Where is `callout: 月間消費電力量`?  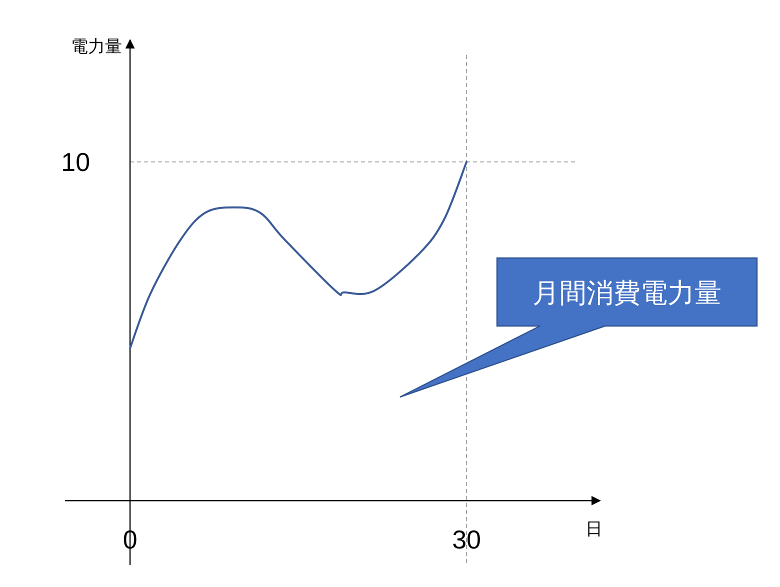 callout: 月間消費電力量 is located at coordinates (578, 327).